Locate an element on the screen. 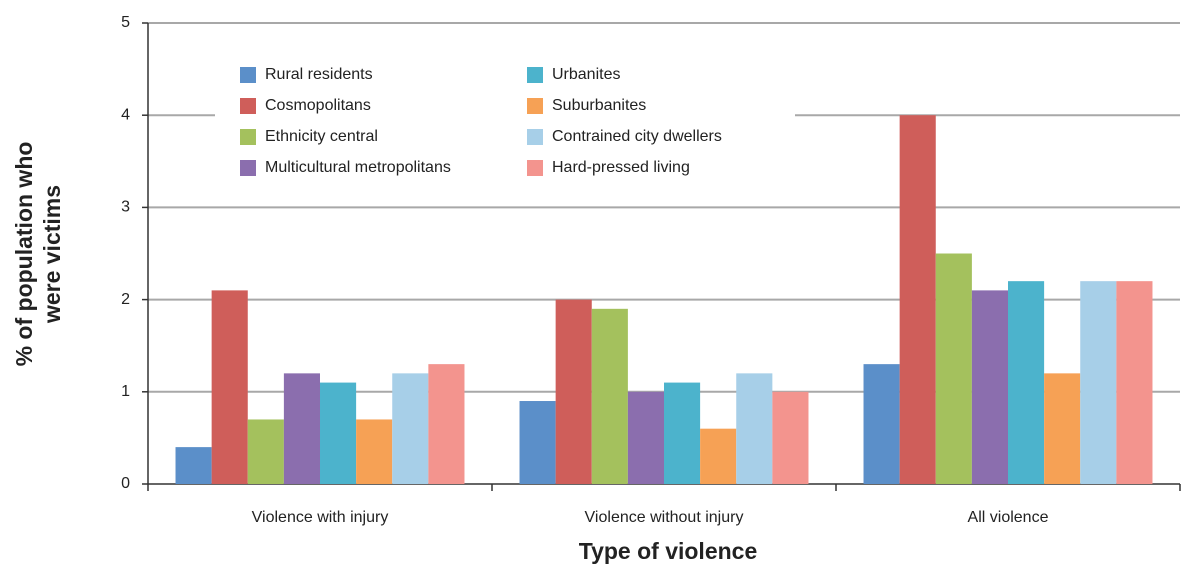  x-tick-label: Violence with injury is located at coordinates (320, 517).